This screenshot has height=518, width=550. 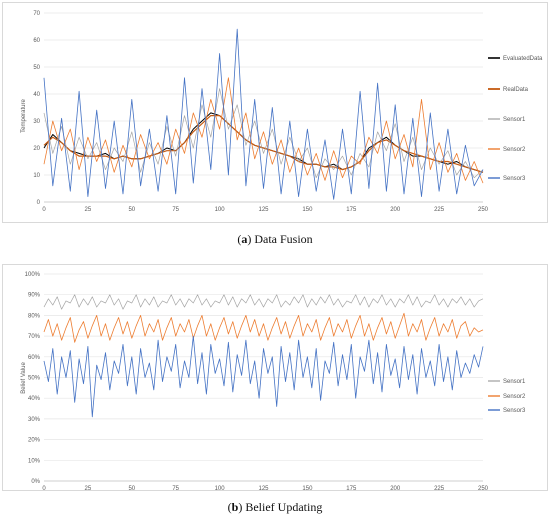 What do you see at coordinates (244, 239) in the screenshot?
I see `caption-label: a` at bounding box center [244, 239].